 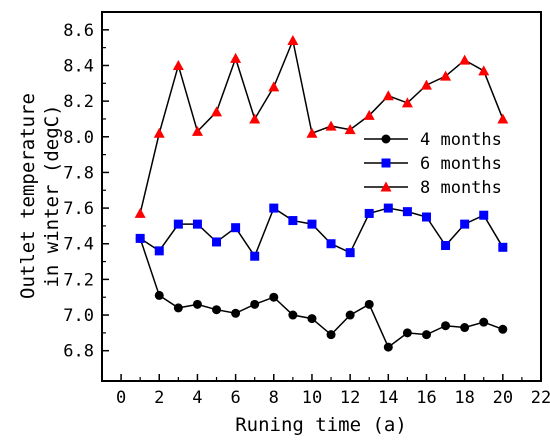 I want to click on y-axis-label-line1: Outlet temperature, so click(x=28, y=196).